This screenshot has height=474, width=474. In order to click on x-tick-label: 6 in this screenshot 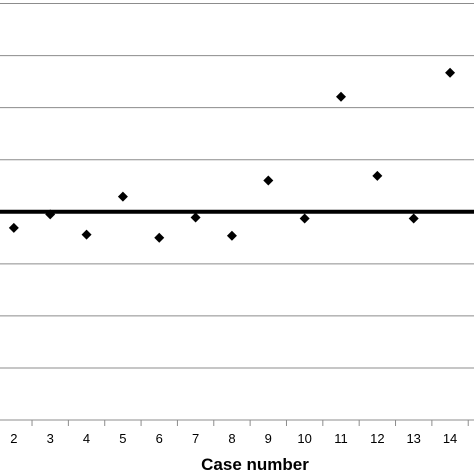, I will do `click(159, 438)`.